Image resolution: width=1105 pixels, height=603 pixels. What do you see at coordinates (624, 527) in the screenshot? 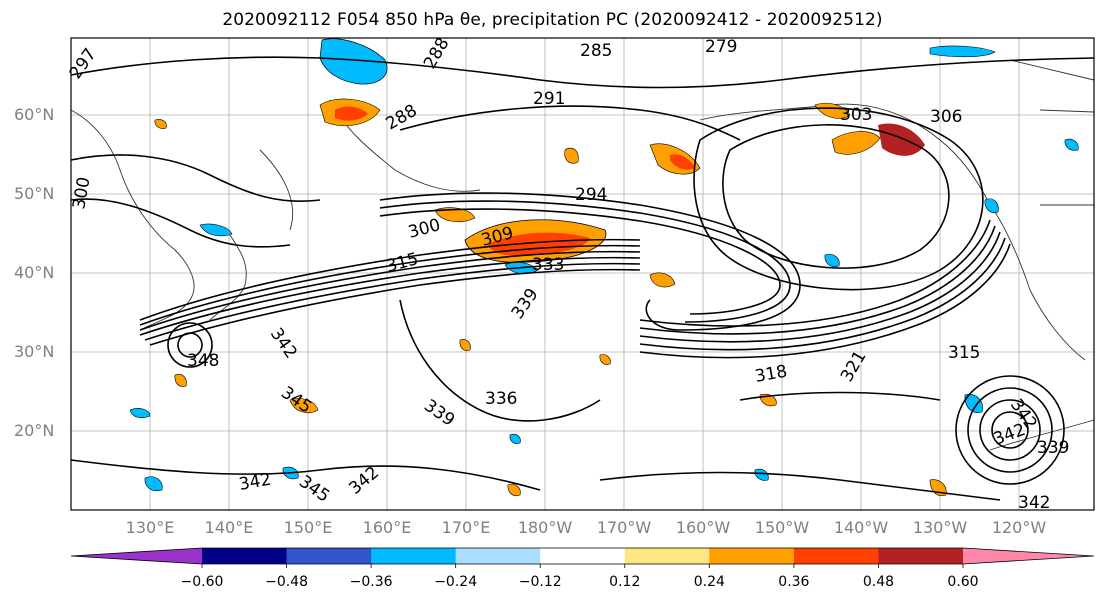
I see `lon-label: 170°W` at bounding box center [624, 527].